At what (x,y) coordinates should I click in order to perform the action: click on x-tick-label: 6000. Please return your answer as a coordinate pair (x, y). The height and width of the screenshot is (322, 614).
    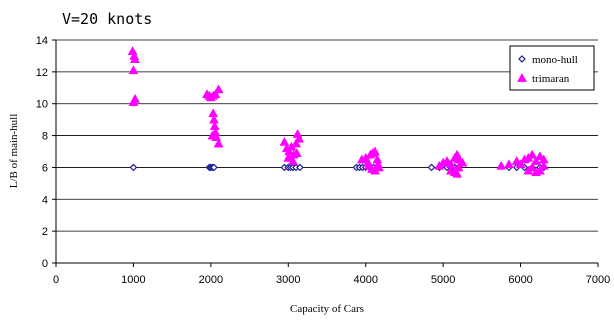
    Looking at the image, I should click on (520, 280).